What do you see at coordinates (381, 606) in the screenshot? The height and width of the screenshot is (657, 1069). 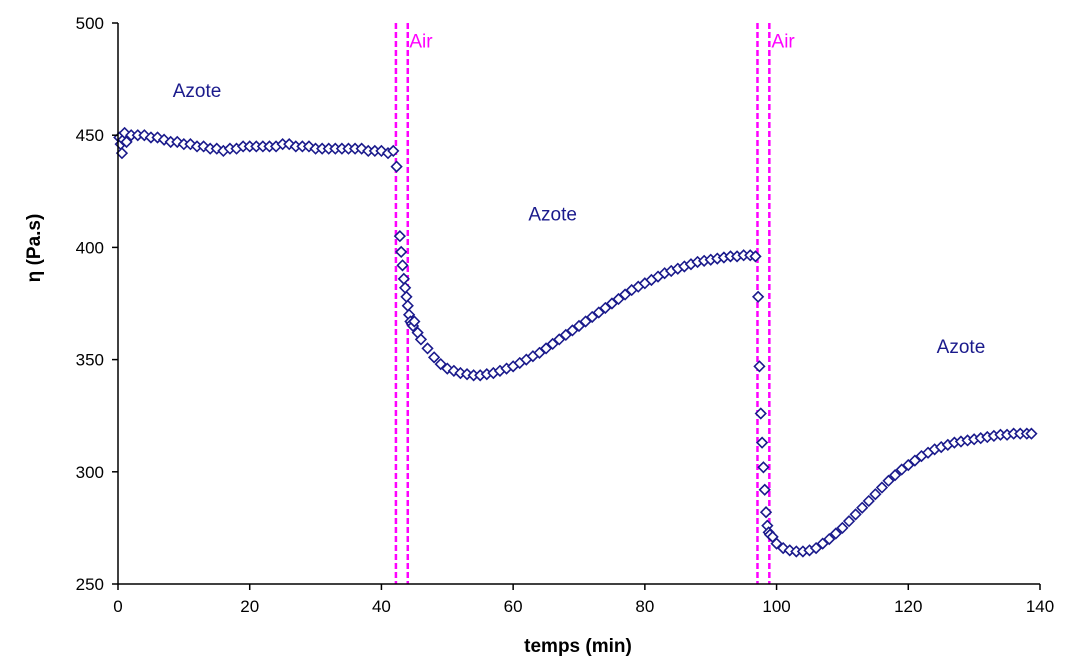 I see `x-tick-label: 40` at bounding box center [381, 606].